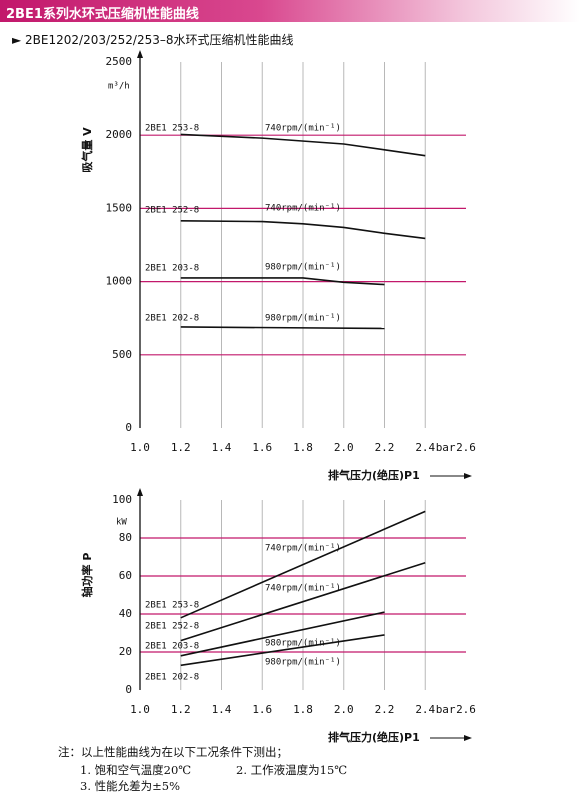 The height and width of the screenshot is (794, 580). Describe the element at coordinates (125, 537) in the screenshot. I see `y-tick-label: 80` at that location.